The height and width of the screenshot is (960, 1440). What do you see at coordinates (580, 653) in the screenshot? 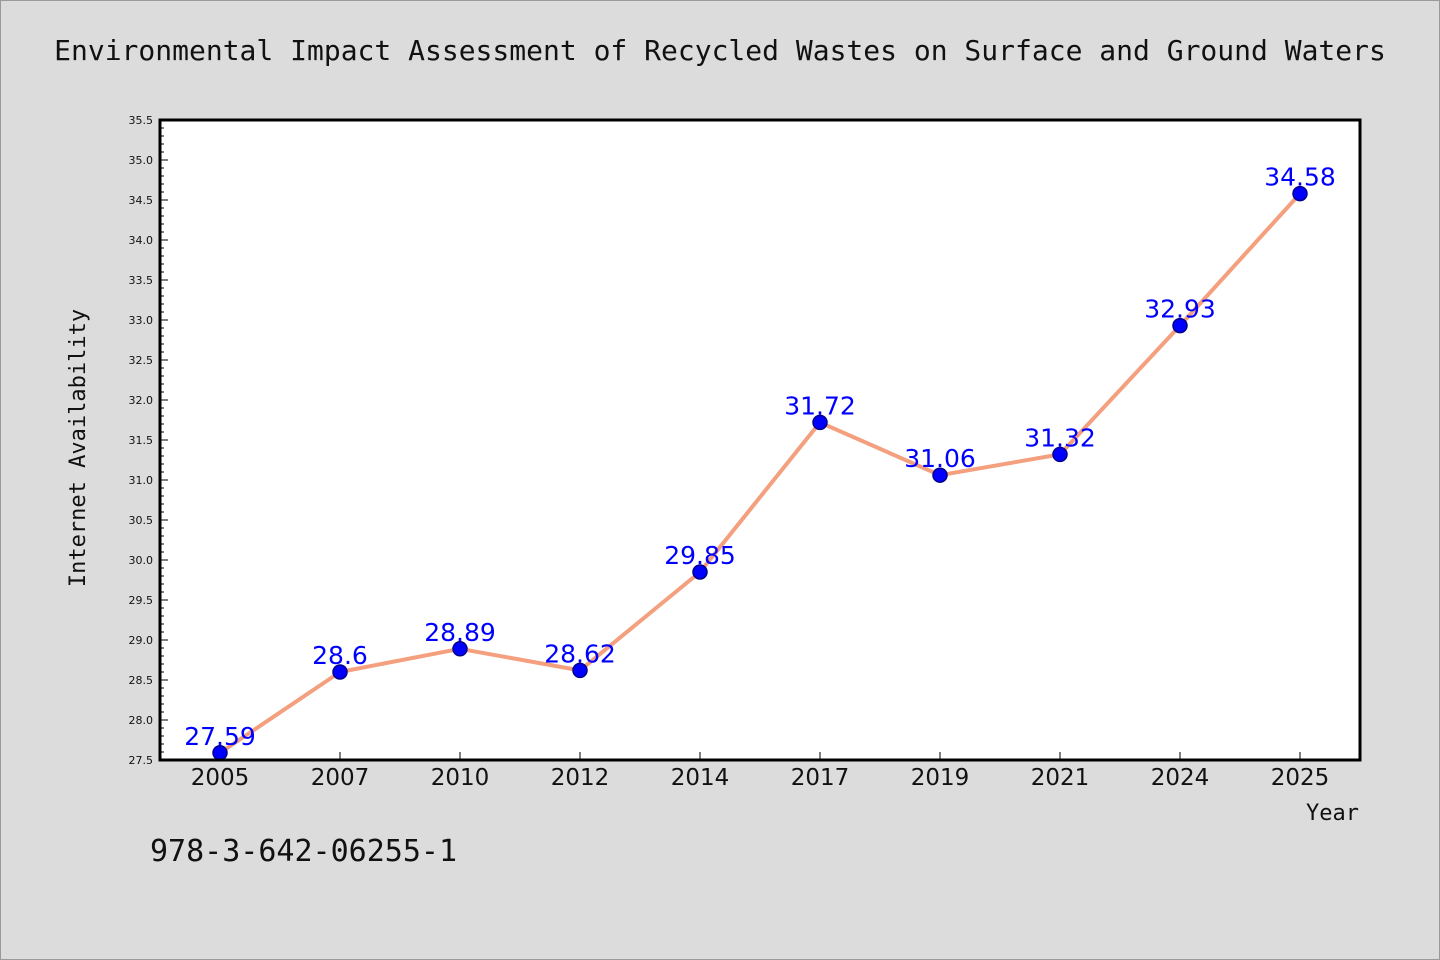
I see `data-label: 28.62` at bounding box center [580, 653].